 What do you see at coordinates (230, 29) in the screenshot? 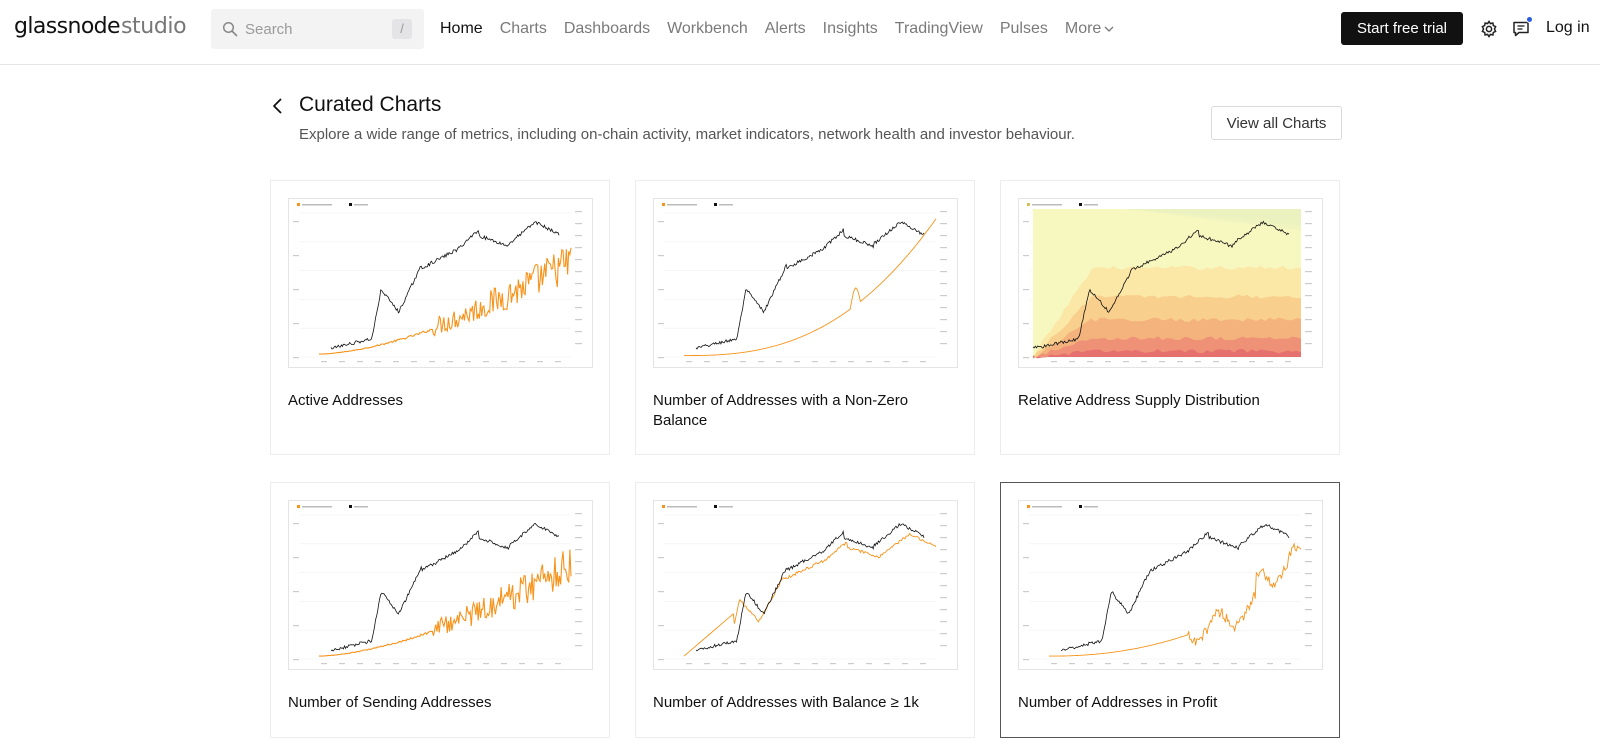
I see `search-icon` at bounding box center [230, 29].